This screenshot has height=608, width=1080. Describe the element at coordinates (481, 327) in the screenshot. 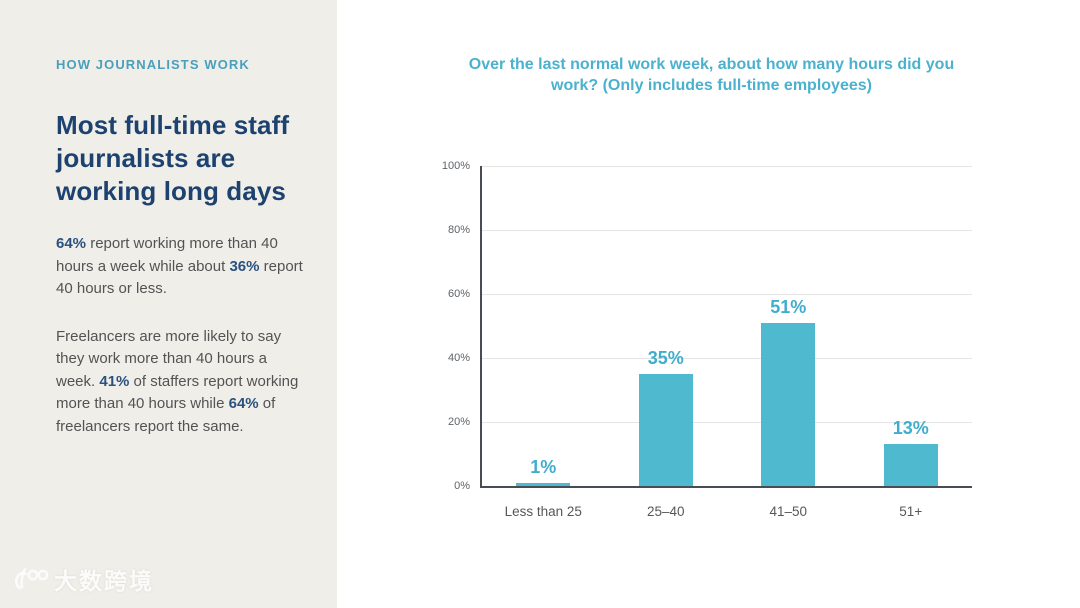

I see `y-axis-line` at that location.